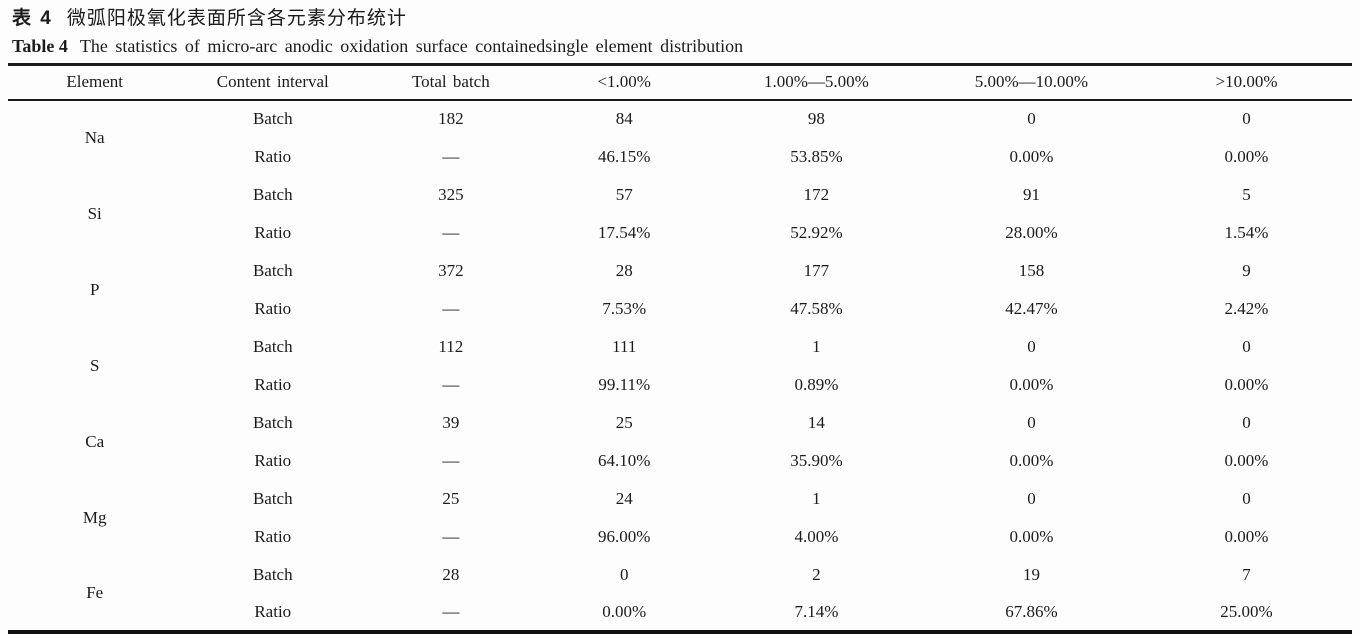 The image size is (1360, 634). Describe the element at coordinates (273, 82) in the screenshot. I see `column-header-2: Content interval` at that location.